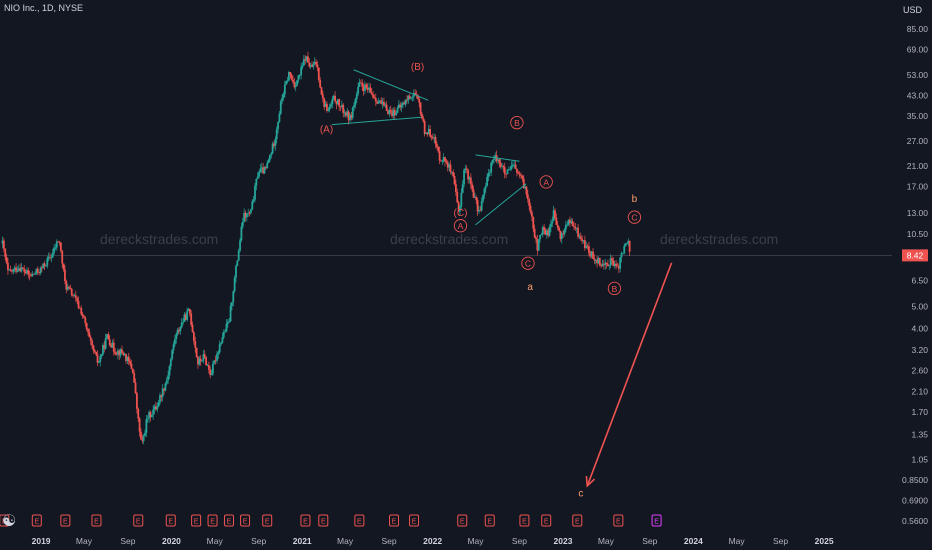 The image size is (932, 550). I want to click on wave-label: B, so click(517, 123).